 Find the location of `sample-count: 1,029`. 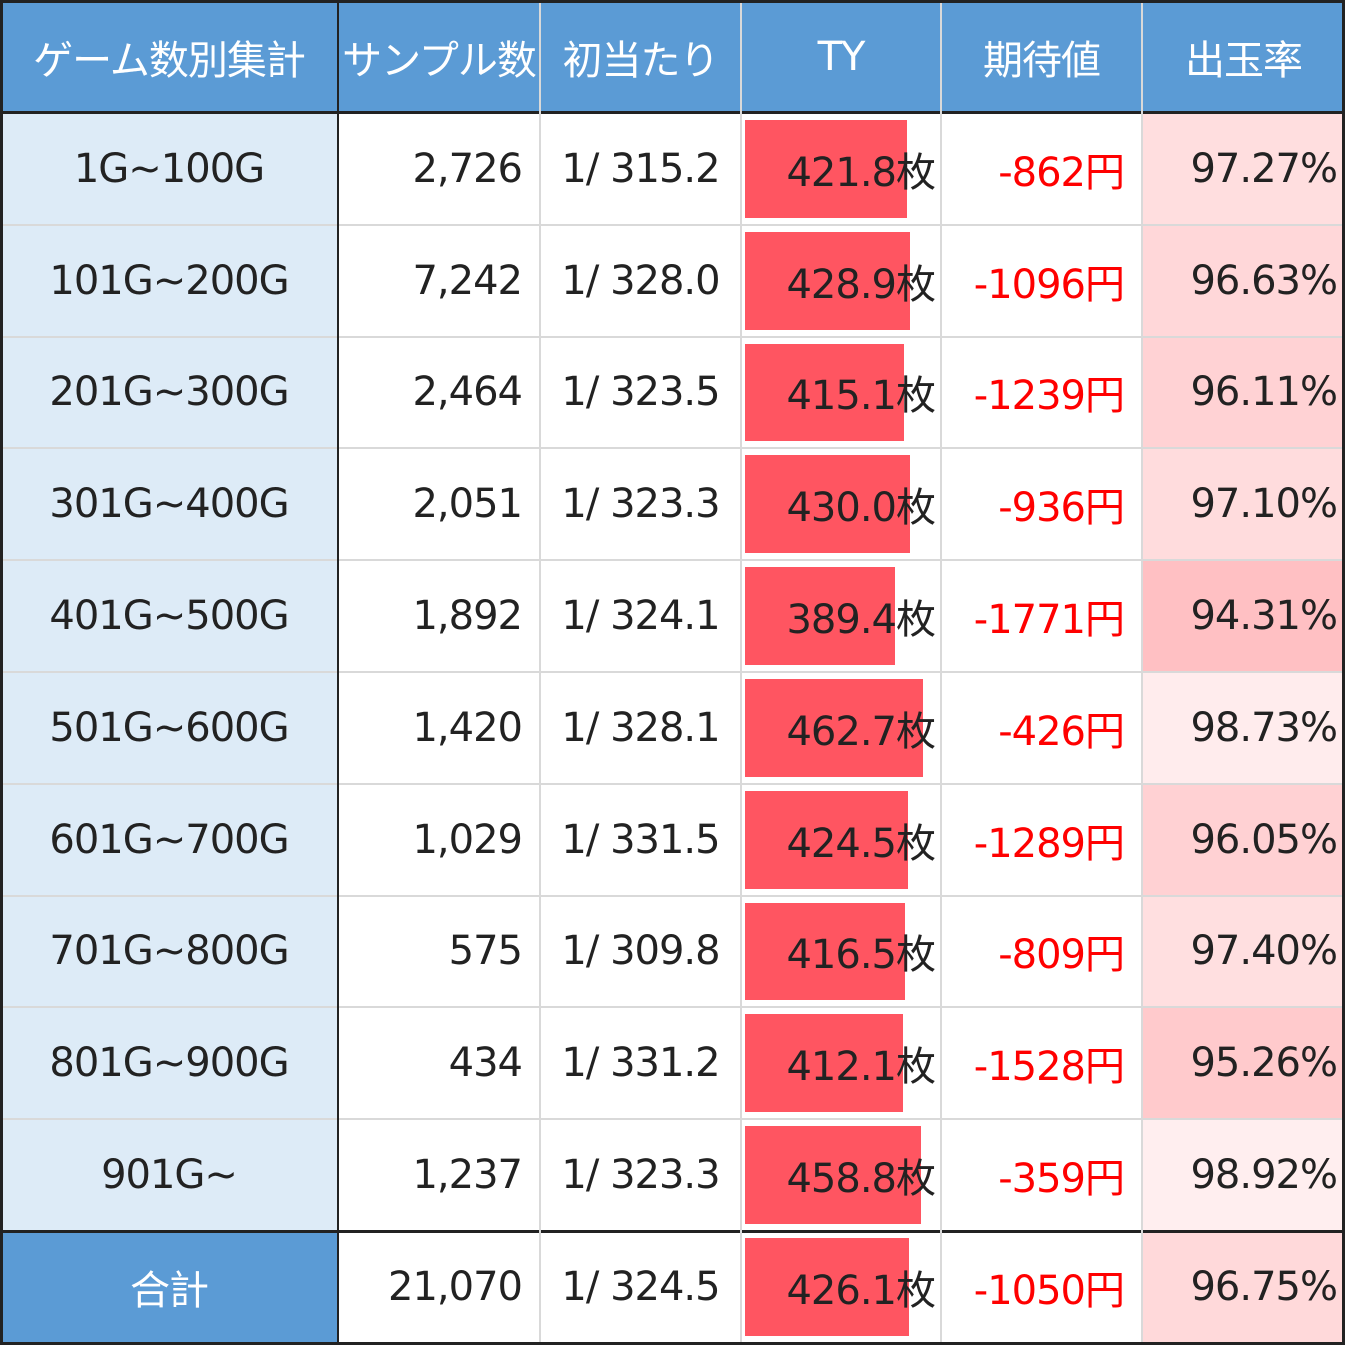

sample-count: 1,029 is located at coordinates (439, 839).